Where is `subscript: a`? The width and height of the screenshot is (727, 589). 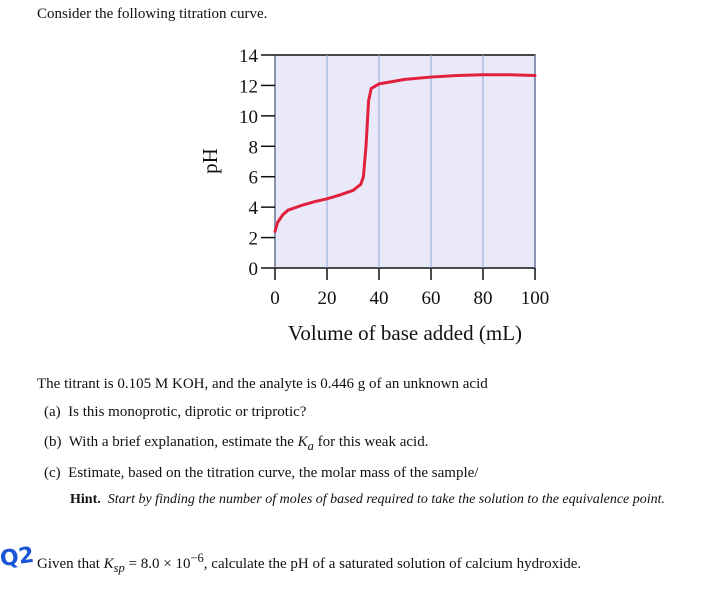
subscript: a is located at coordinates (310, 446).